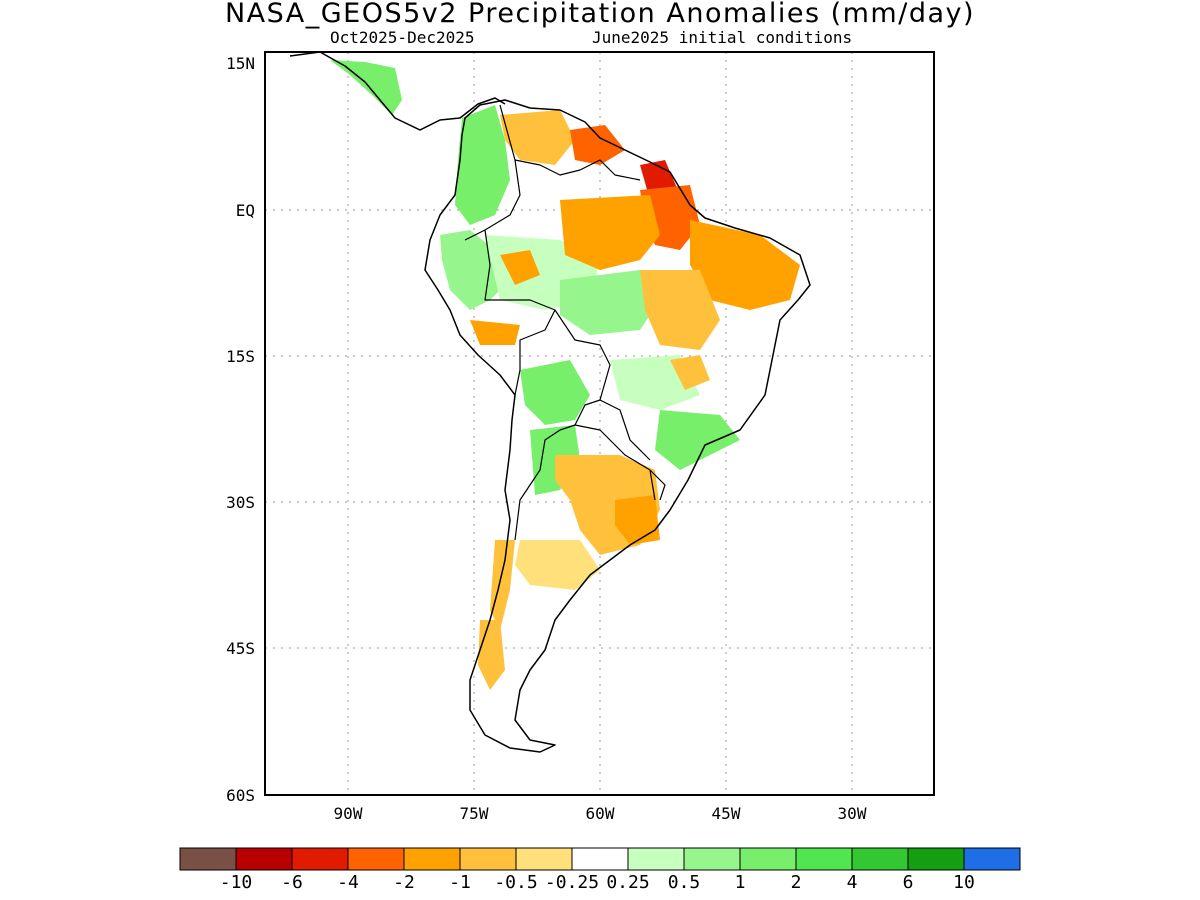 The image size is (1200, 900). What do you see at coordinates (690, 372) in the screenshot?
I see `dry-anomaly-bahia` at bounding box center [690, 372].